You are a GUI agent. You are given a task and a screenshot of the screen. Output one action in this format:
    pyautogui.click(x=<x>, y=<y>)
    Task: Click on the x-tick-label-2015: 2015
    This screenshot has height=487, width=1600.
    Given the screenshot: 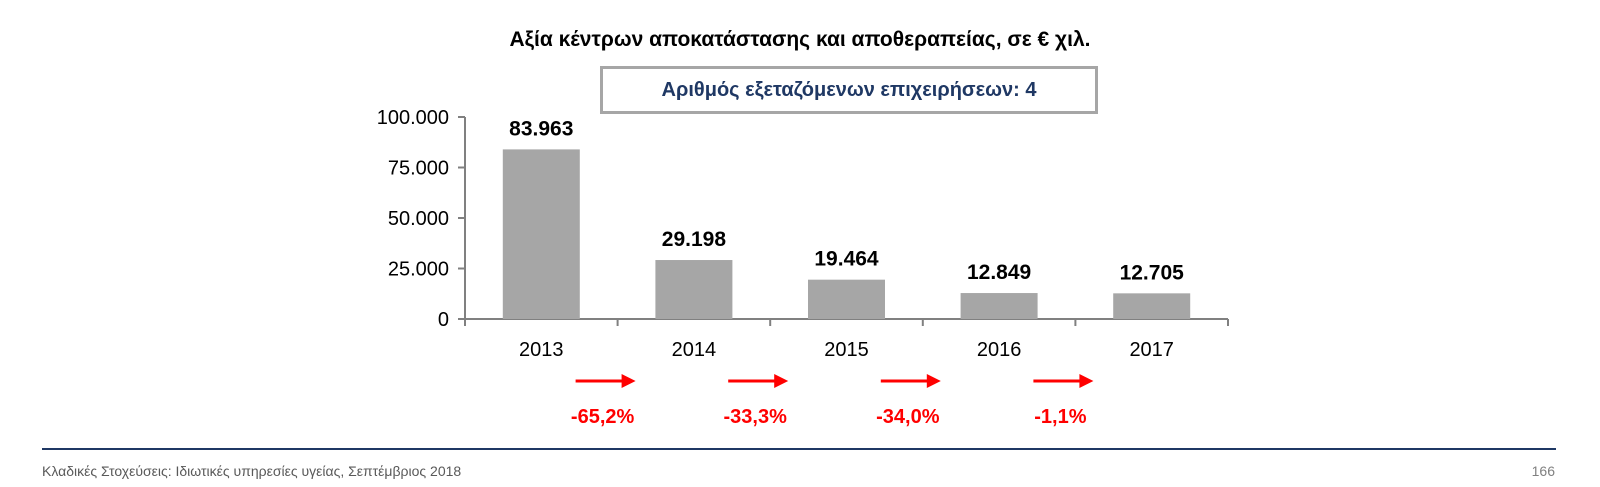 What is the action you would take?
    pyautogui.click(x=846, y=350)
    